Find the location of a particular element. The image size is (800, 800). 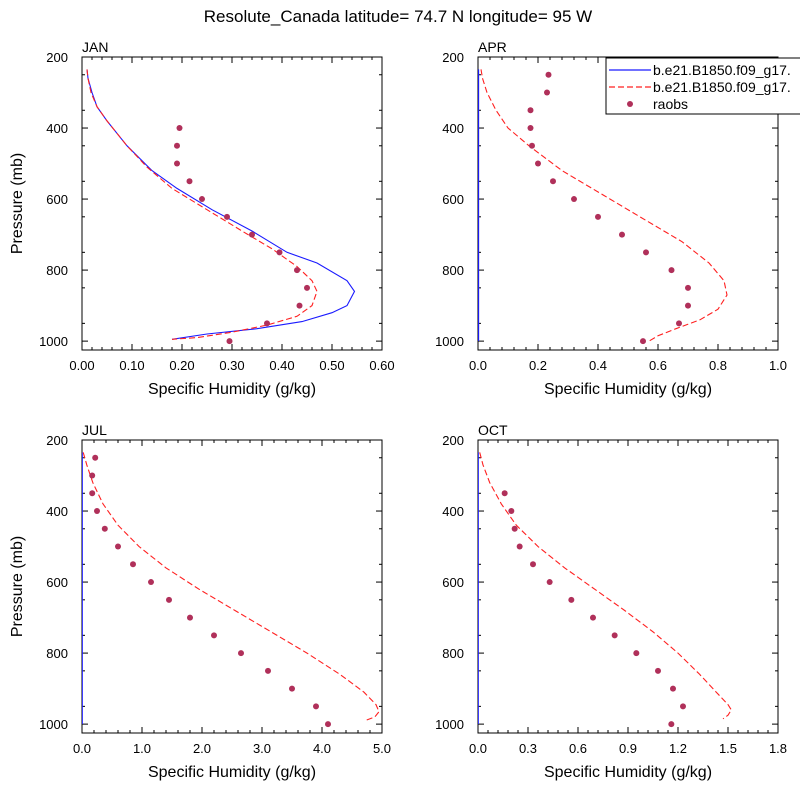

panel-label: APR is located at coordinates (492, 47).